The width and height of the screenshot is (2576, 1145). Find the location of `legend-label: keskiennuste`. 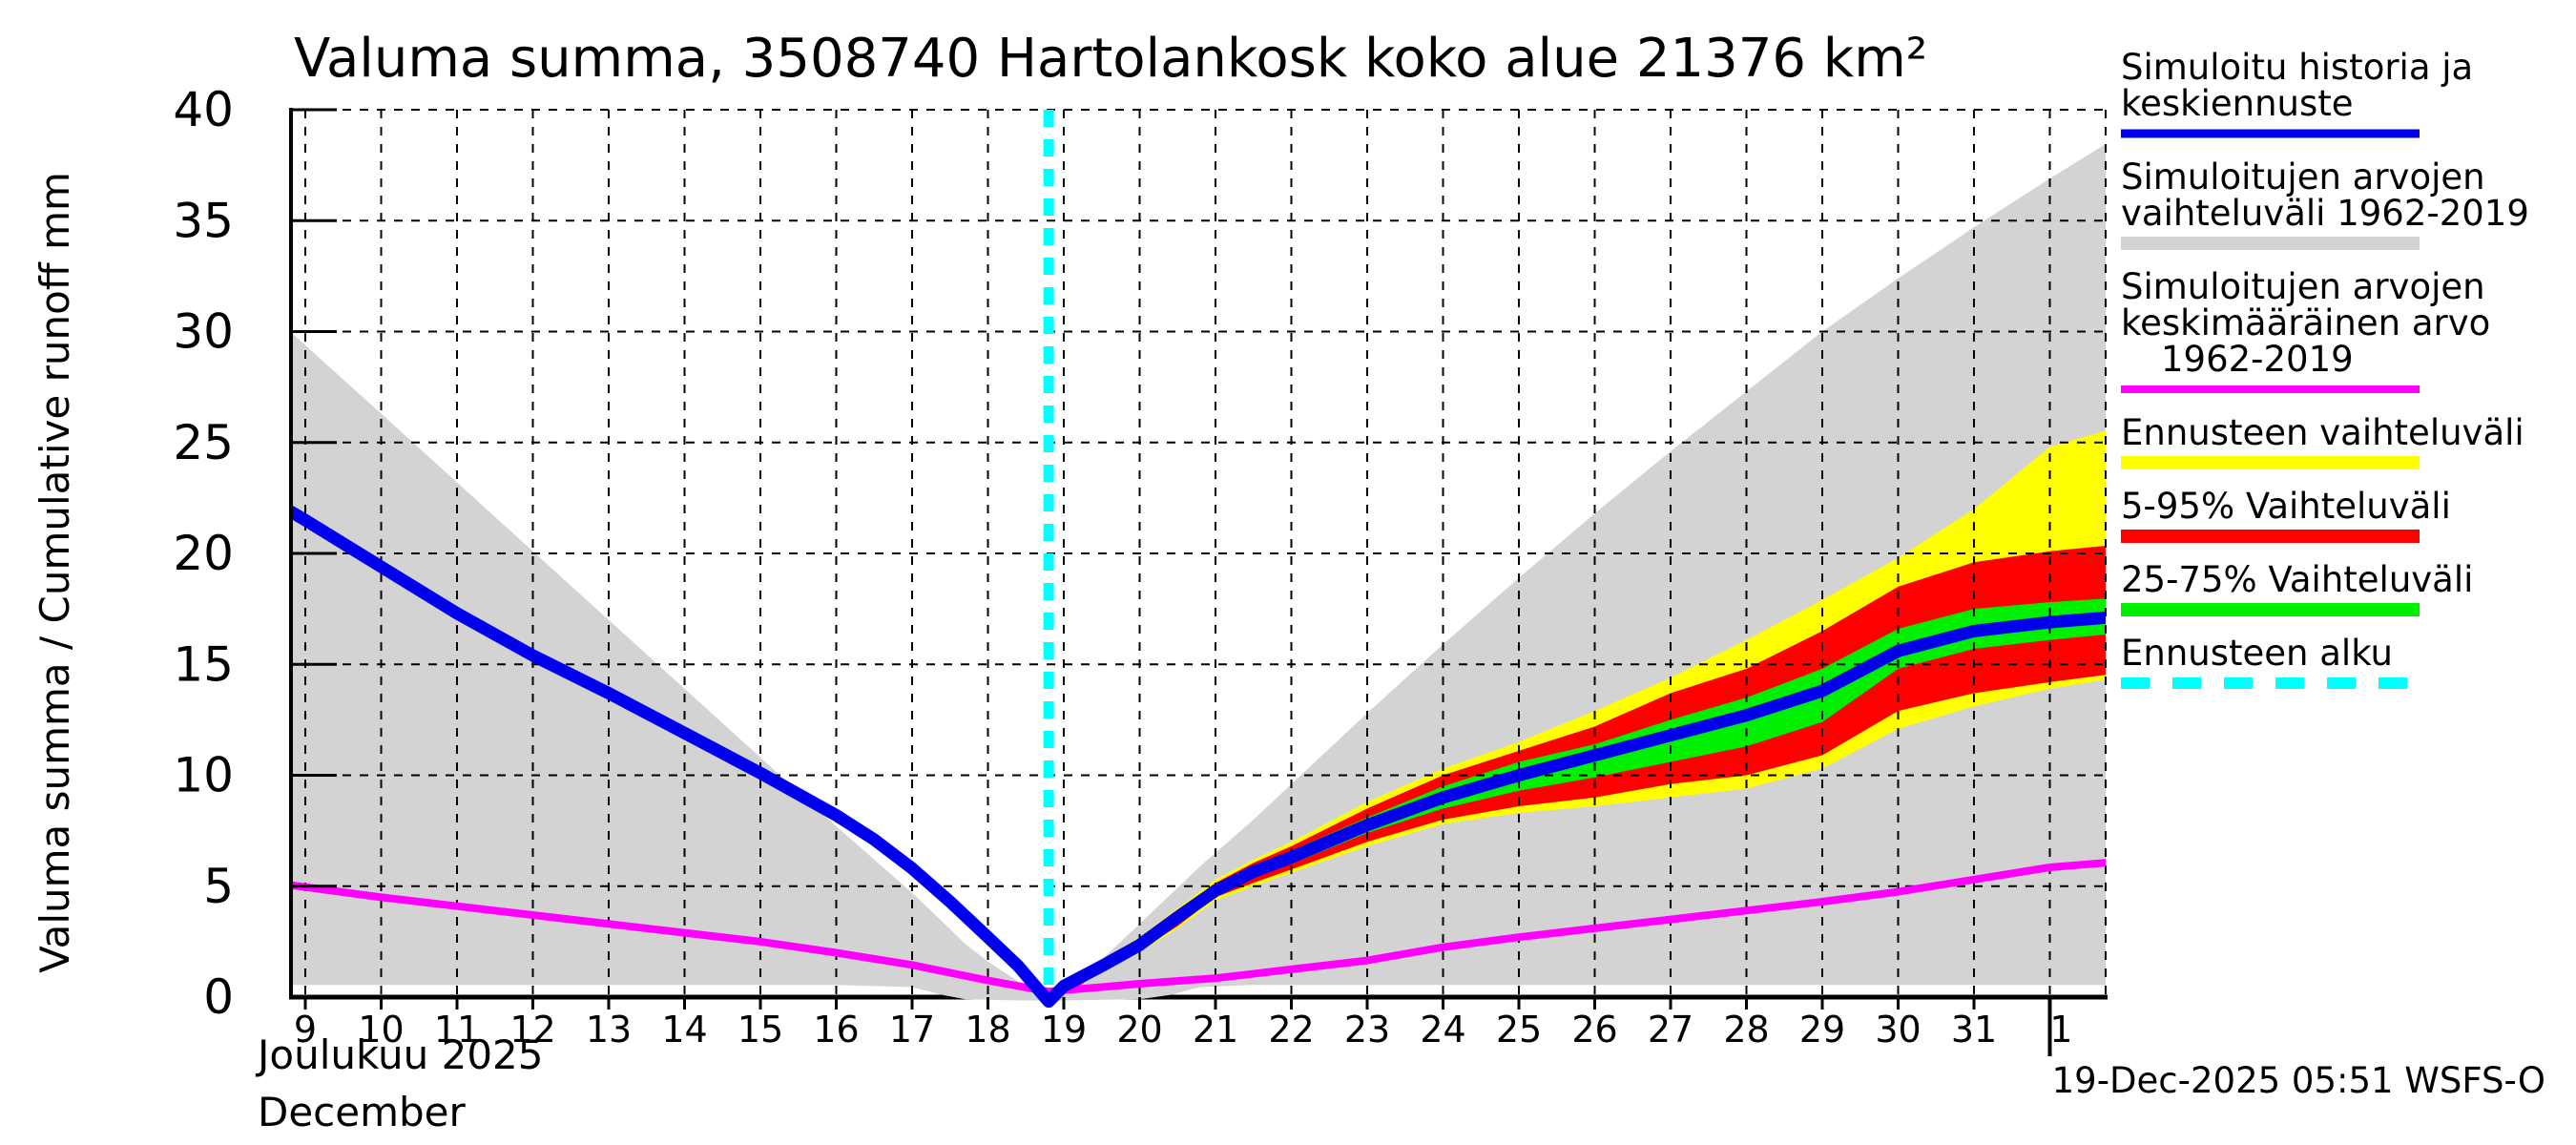

legend-label: keskiennuste is located at coordinates (2237, 103).